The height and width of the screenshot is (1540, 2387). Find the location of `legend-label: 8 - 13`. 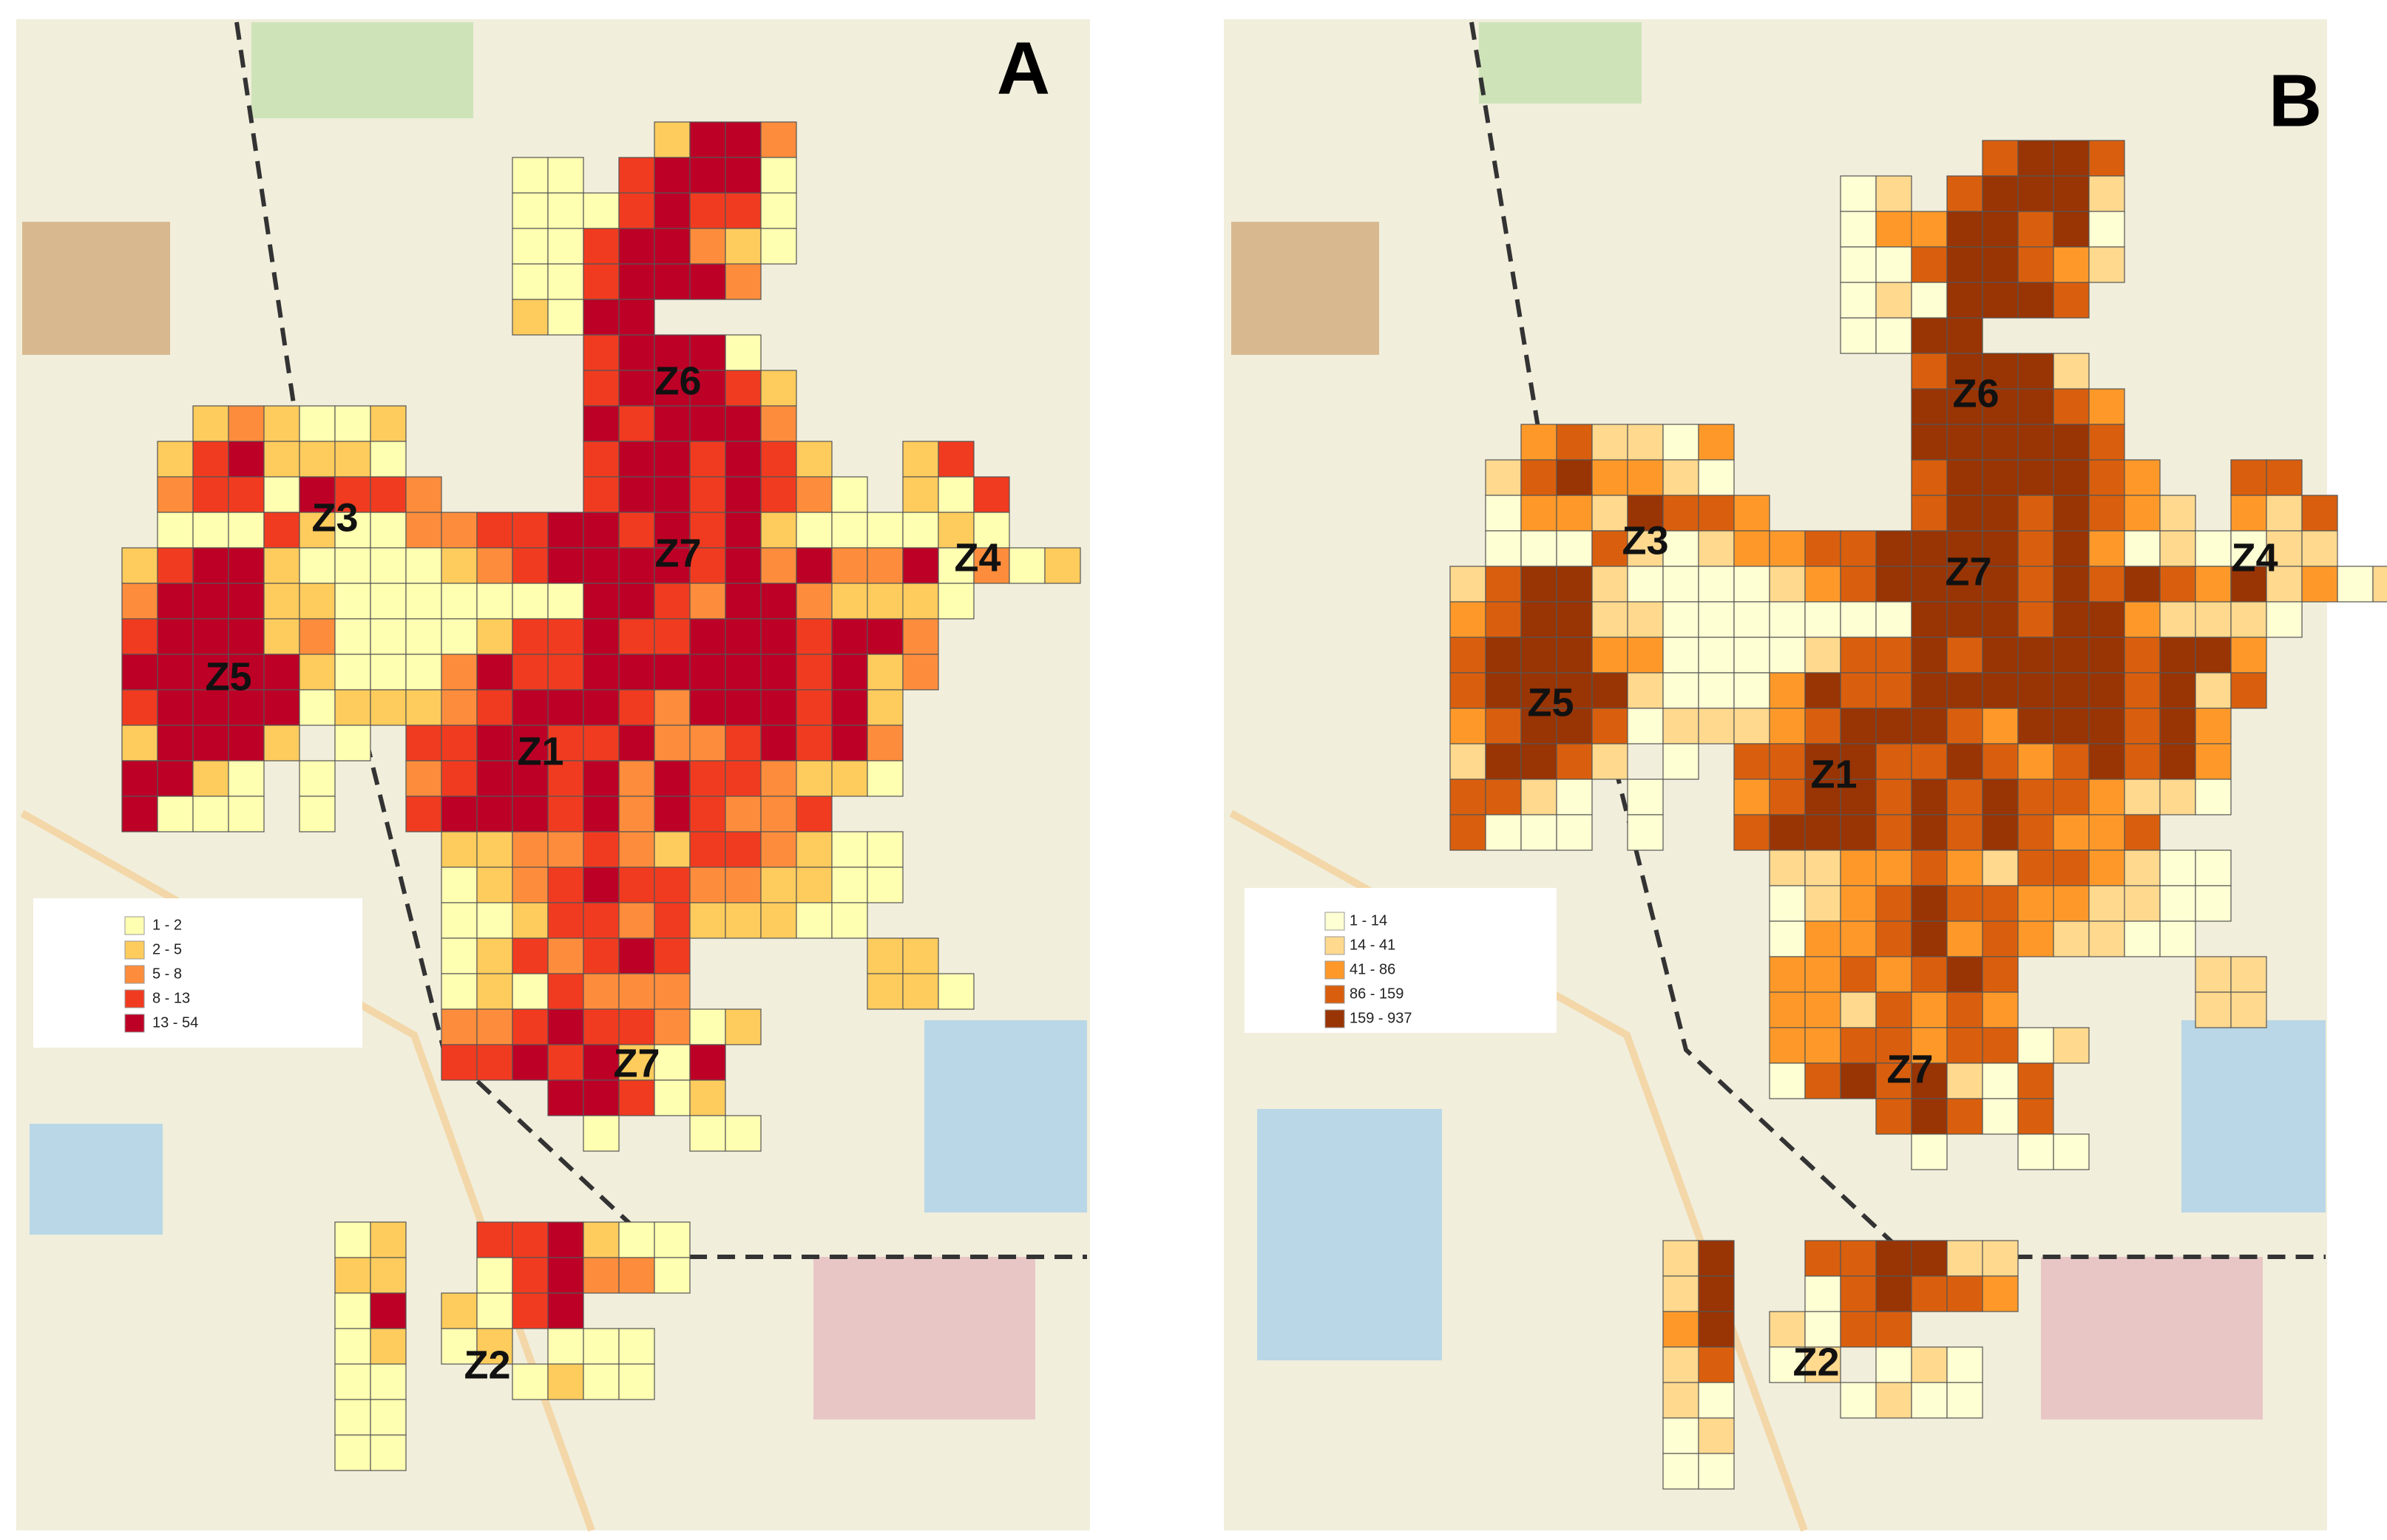

legend-label: 8 - 13 is located at coordinates (171, 998).